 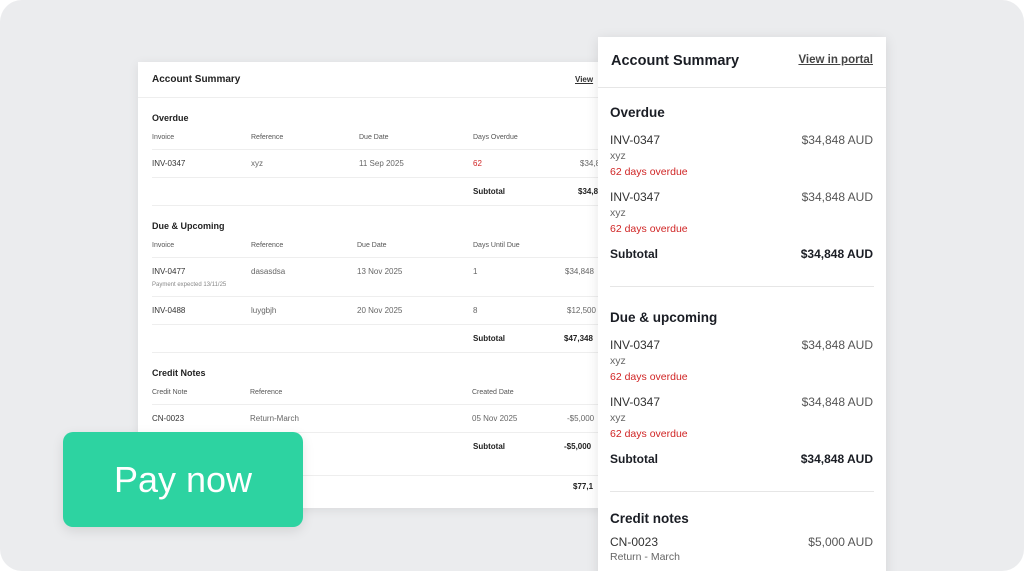 I want to click on due-date: 11 Sep 2025, so click(x=381, y=163).